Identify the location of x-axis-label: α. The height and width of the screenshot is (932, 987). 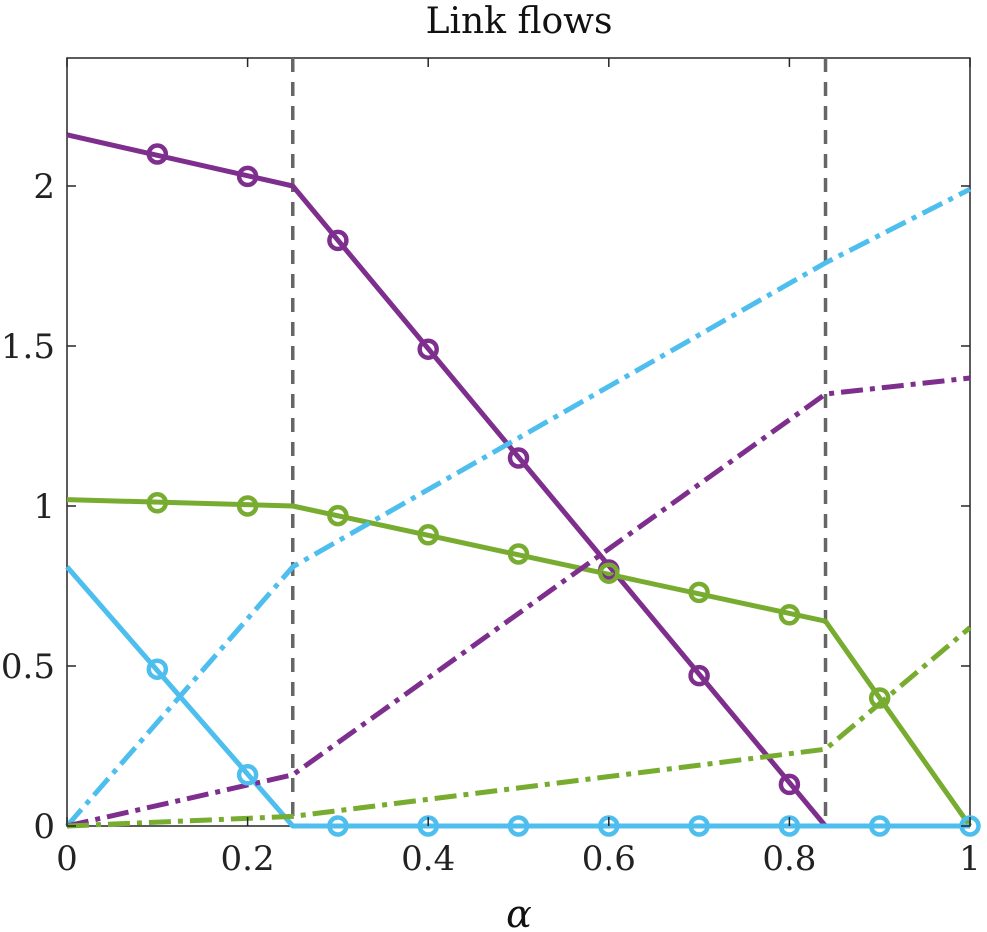
(519, 912).